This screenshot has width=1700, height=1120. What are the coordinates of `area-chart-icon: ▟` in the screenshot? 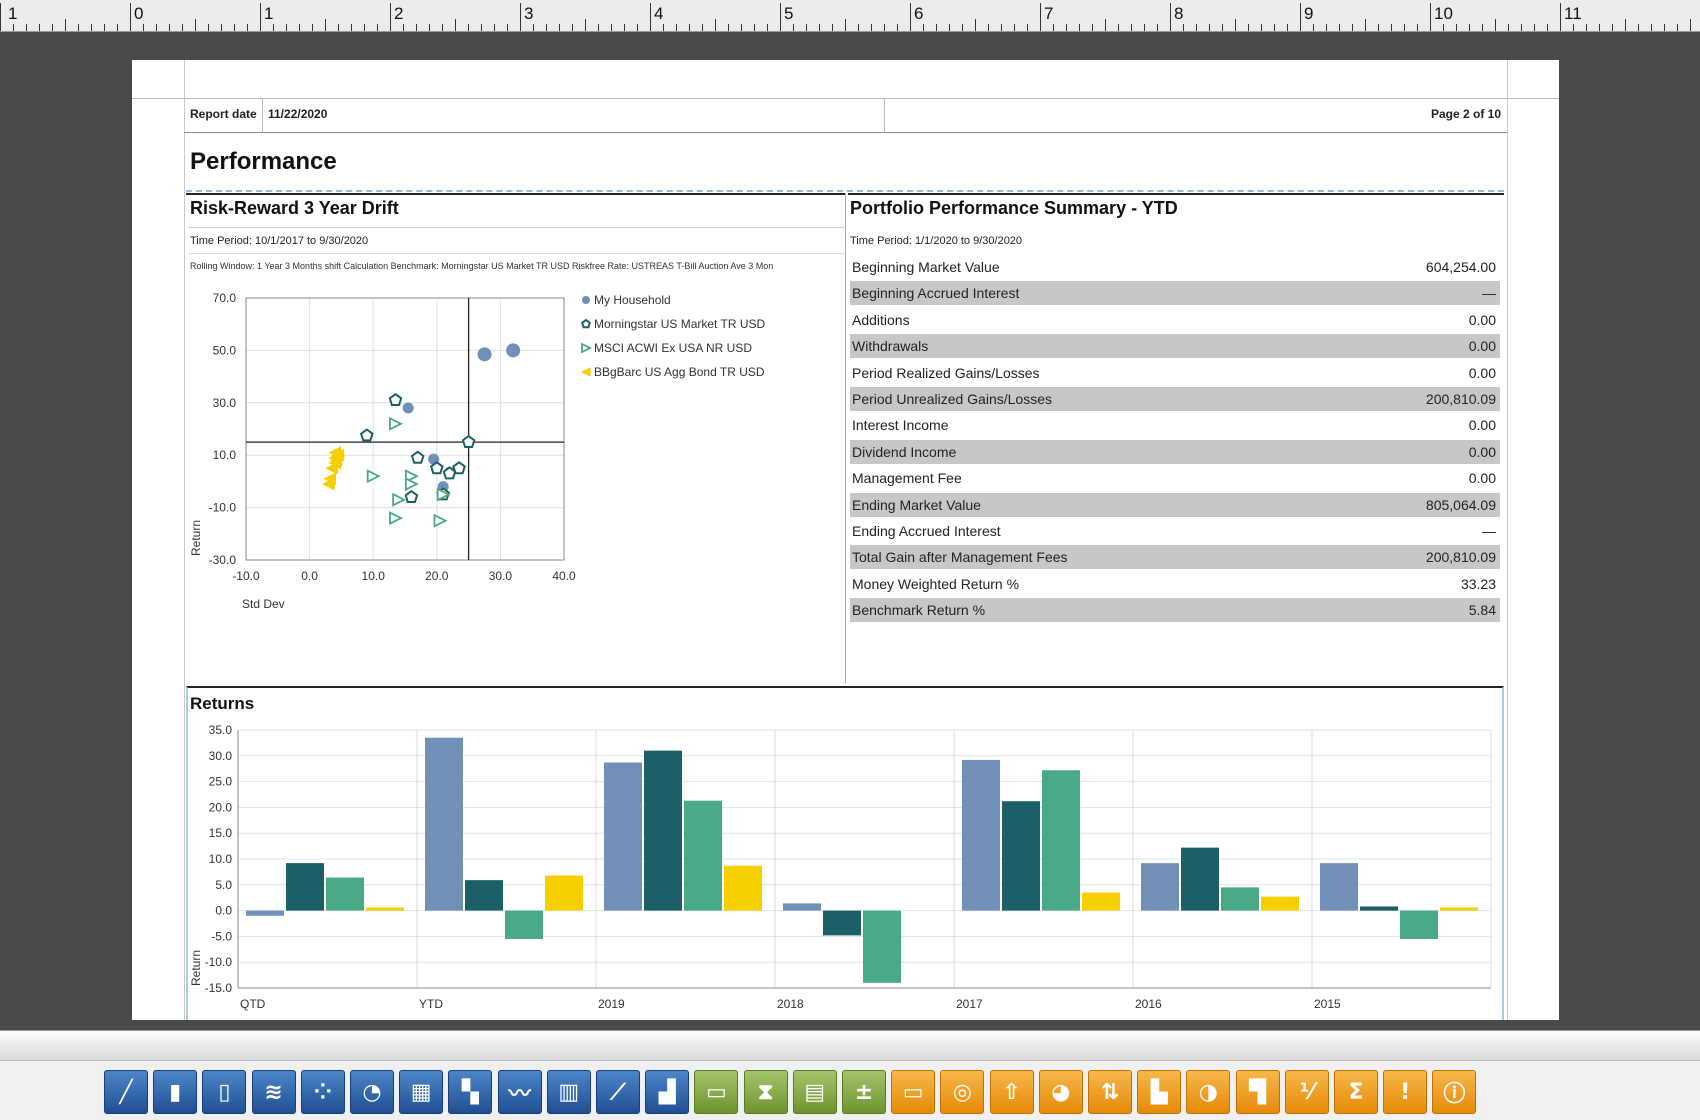 It's located at (667, 1092).